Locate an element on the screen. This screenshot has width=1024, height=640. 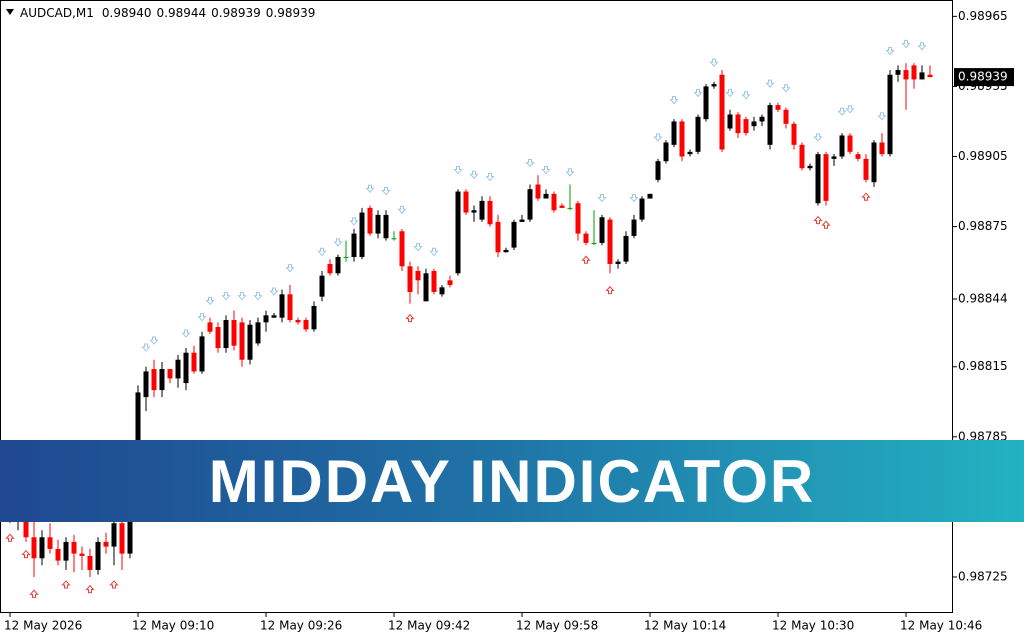
x-tick-label: 12 May 09:42 is located at coordinates (429, 626).